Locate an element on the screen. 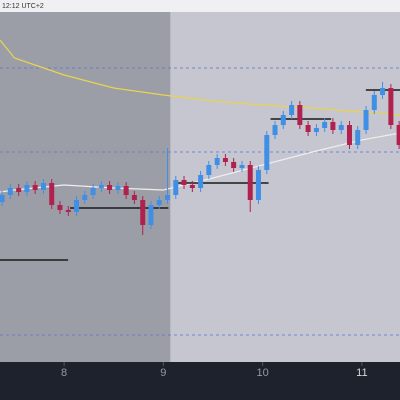 The width and height of the screenshot is (400, 400). x-tick-label: 8 is located at coordinates (64, 373).